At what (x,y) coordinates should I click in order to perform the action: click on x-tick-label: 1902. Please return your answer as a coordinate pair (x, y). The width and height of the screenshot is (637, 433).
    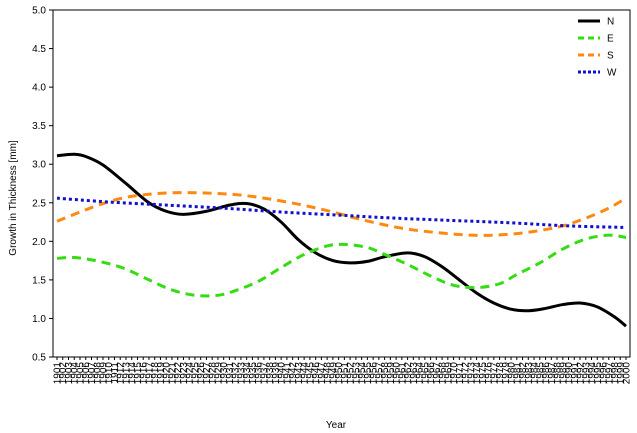
    Looking at the image, I should click on (63, 373).